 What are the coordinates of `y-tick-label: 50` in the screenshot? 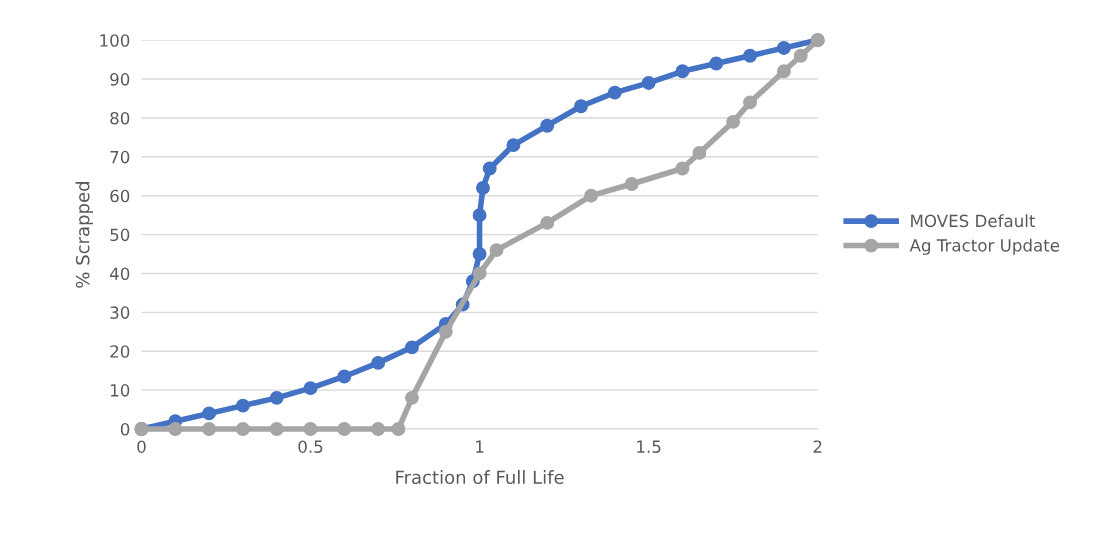 It's located at (120, 235).